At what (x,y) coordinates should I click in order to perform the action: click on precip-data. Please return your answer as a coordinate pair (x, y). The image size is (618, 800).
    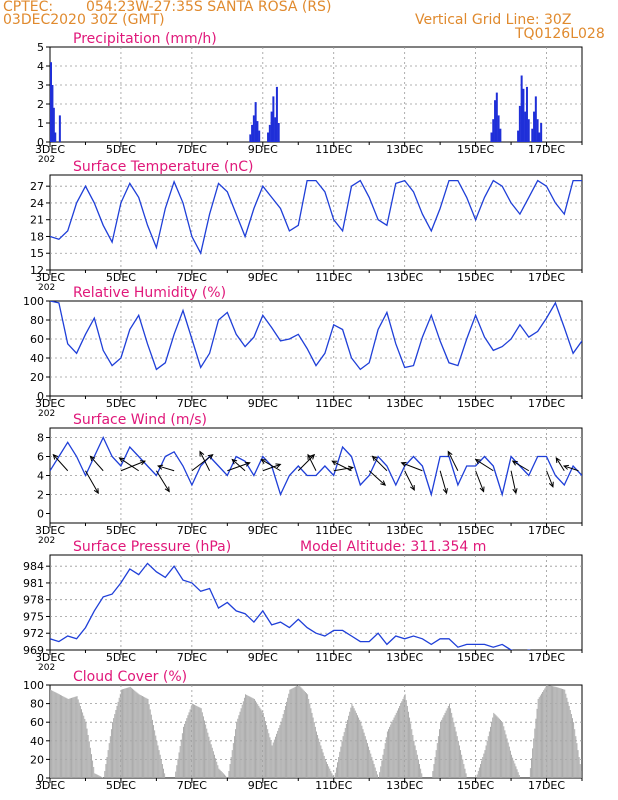
    Looking at the image, I should click on (296, 102).